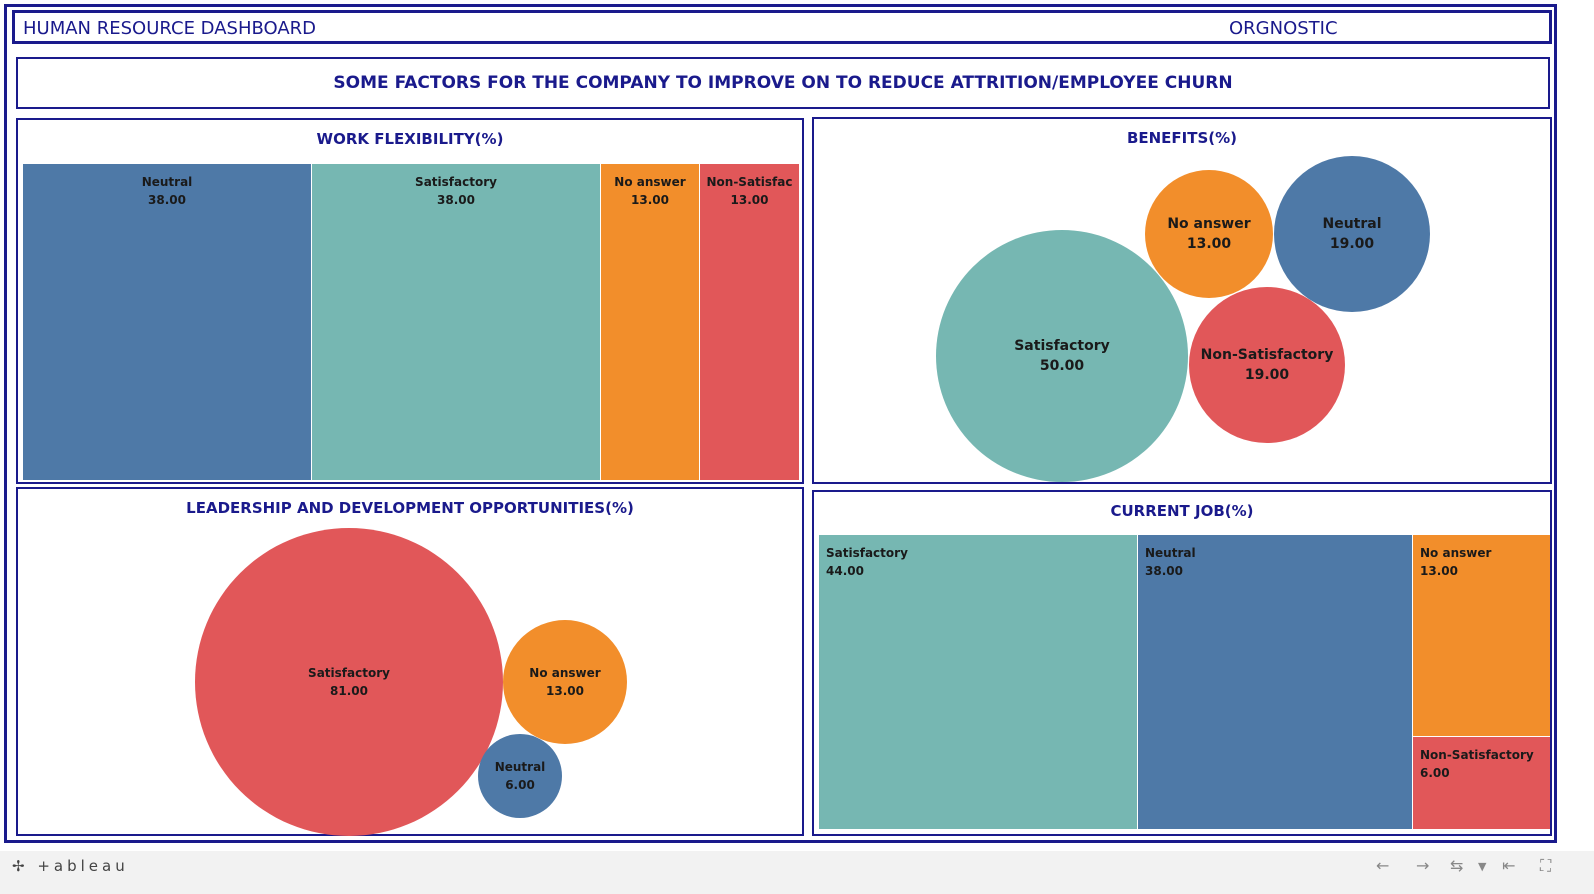  Describe the element at coordinates (456, 322) in the screenshot. I see `wf-tile-satisfactory: Satisfactory 38.00` at that location.